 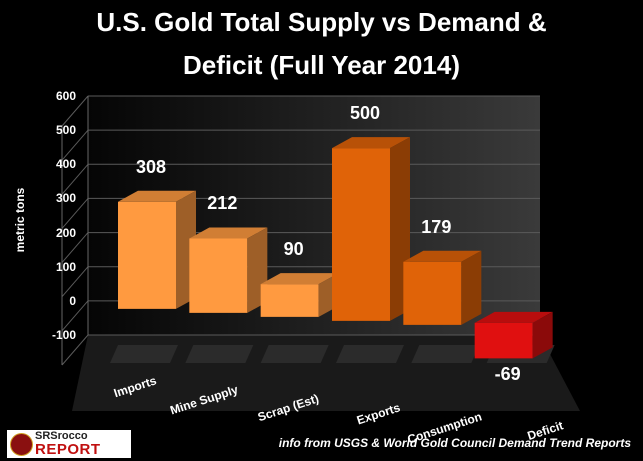 What do you see at coordinates (321, 22) in the screenshot?
I see `chart-title-line-1: U.S. Gold Total Supply vs Demand &` at bounding box center [321, 22].